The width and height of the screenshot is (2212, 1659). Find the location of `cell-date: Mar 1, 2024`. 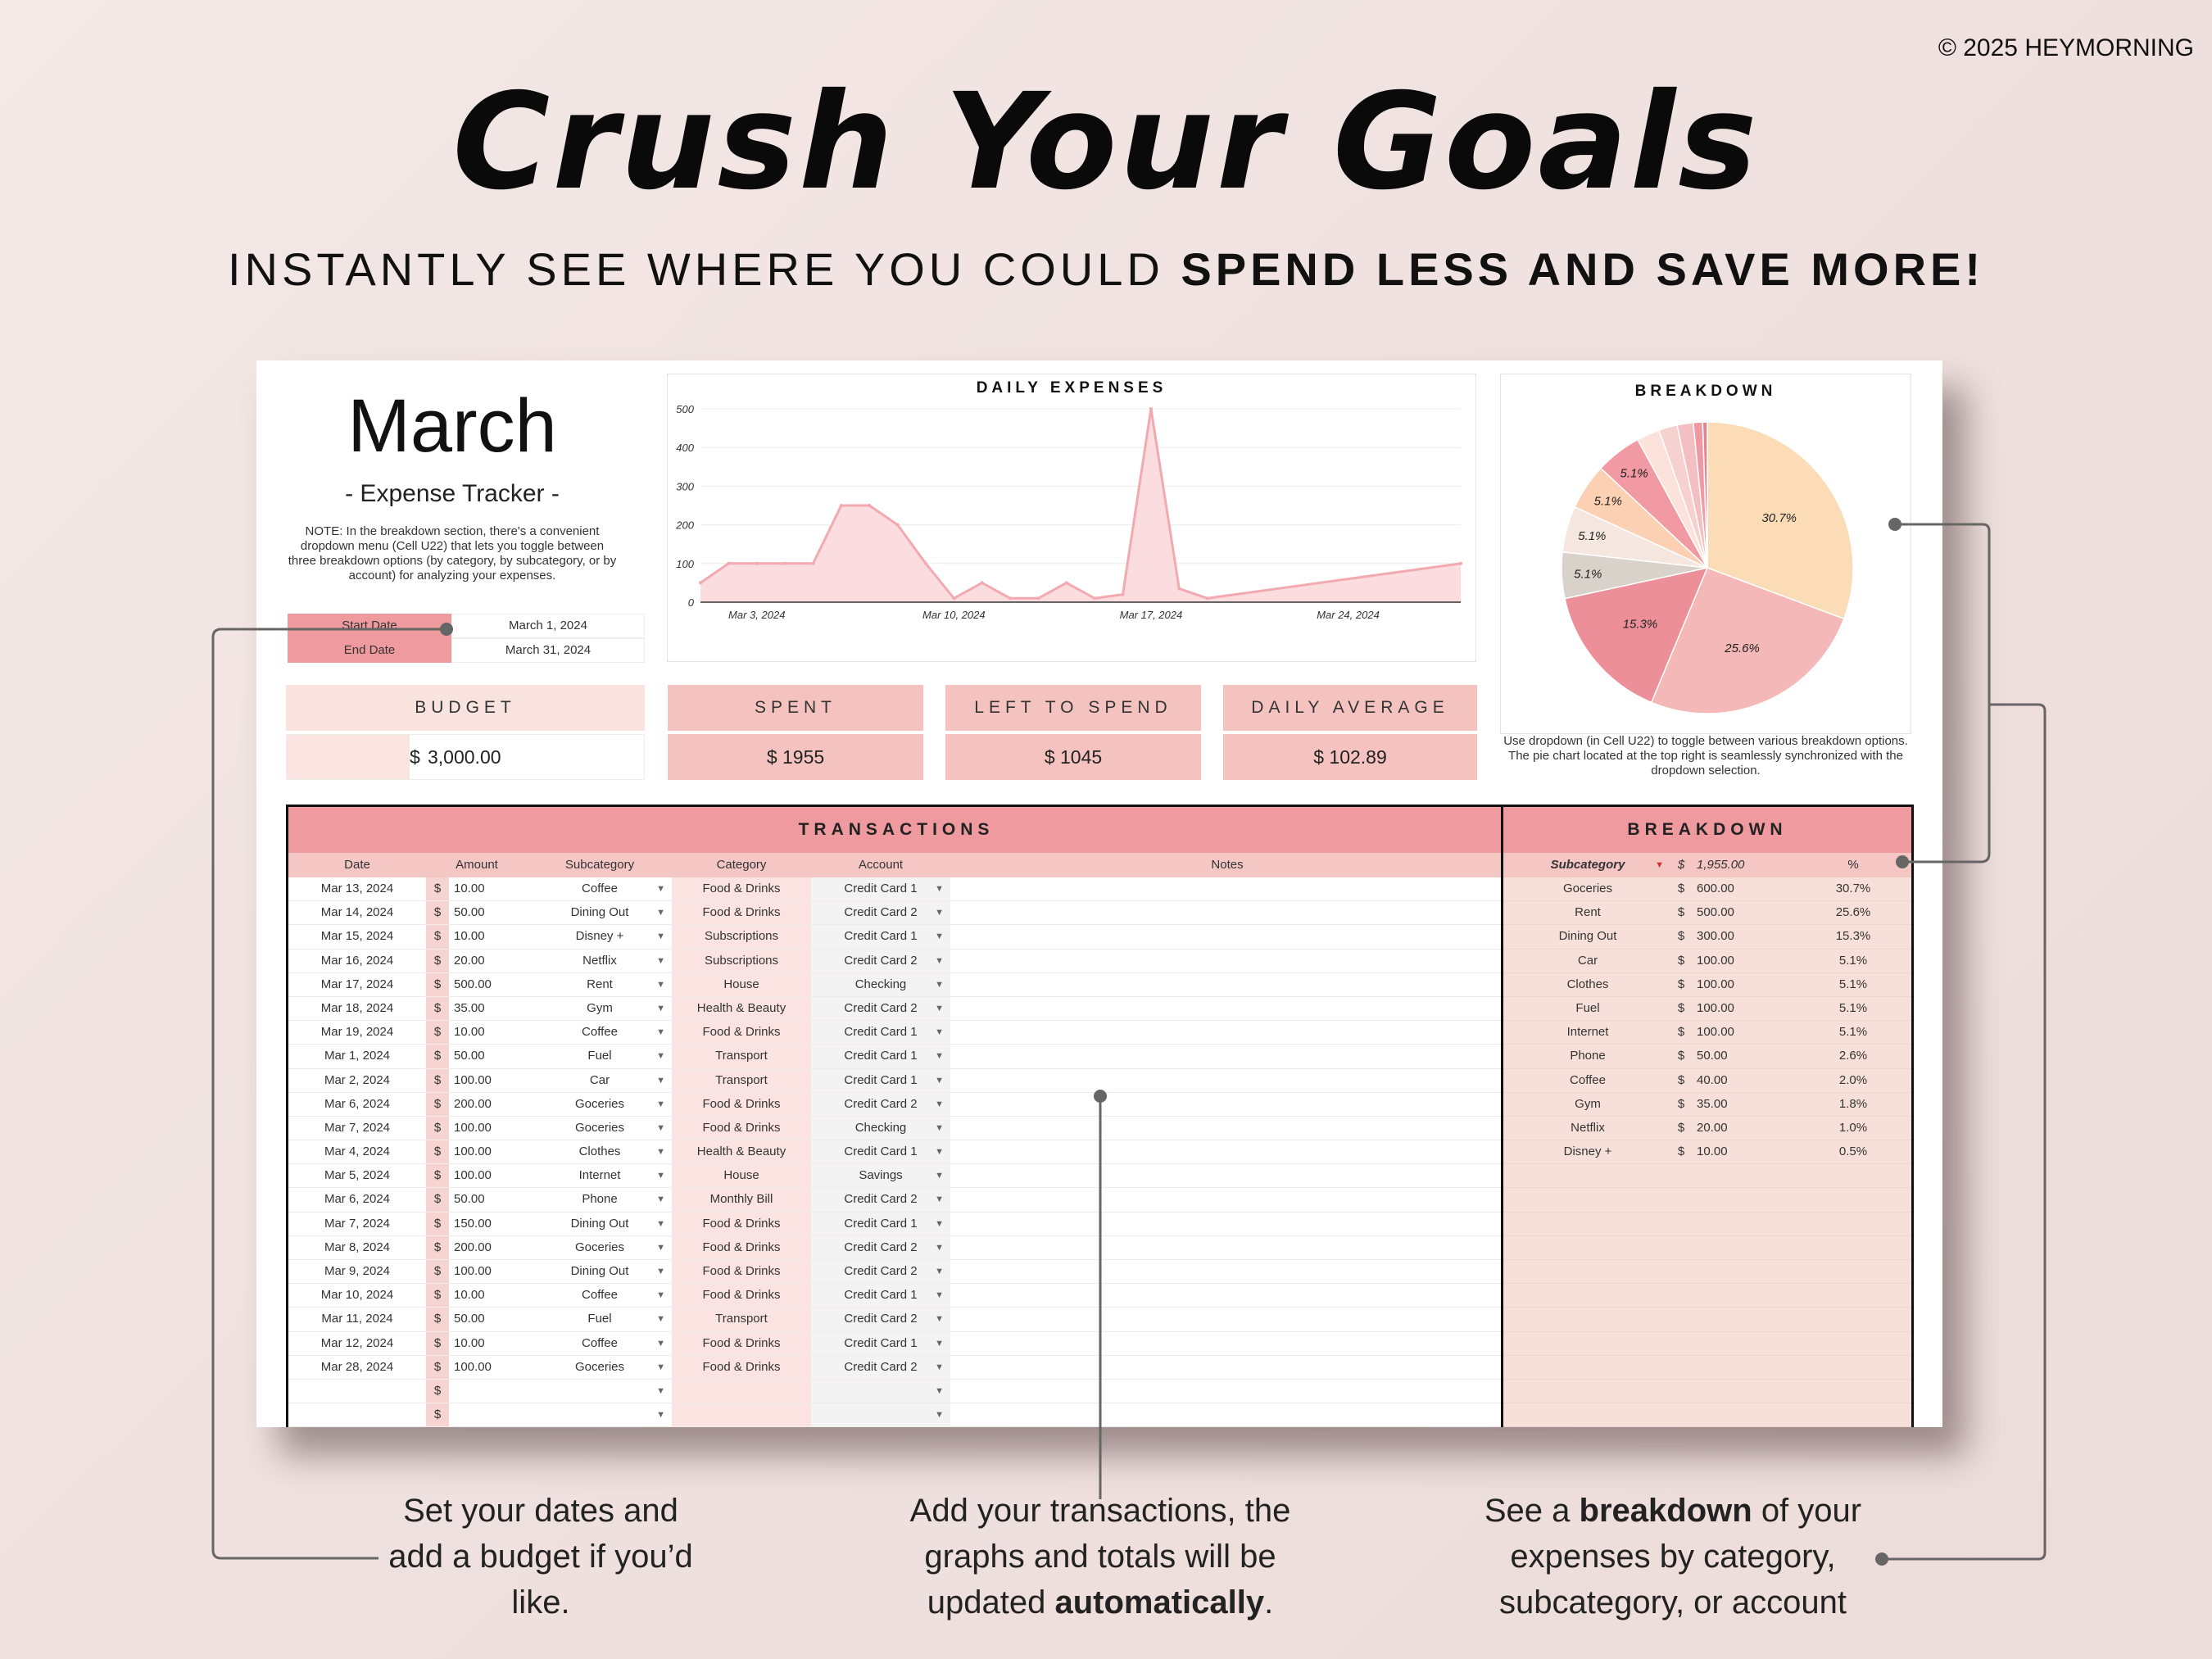

cell-date: Mar 1, 2024 is located at coordinates (357, 1056).